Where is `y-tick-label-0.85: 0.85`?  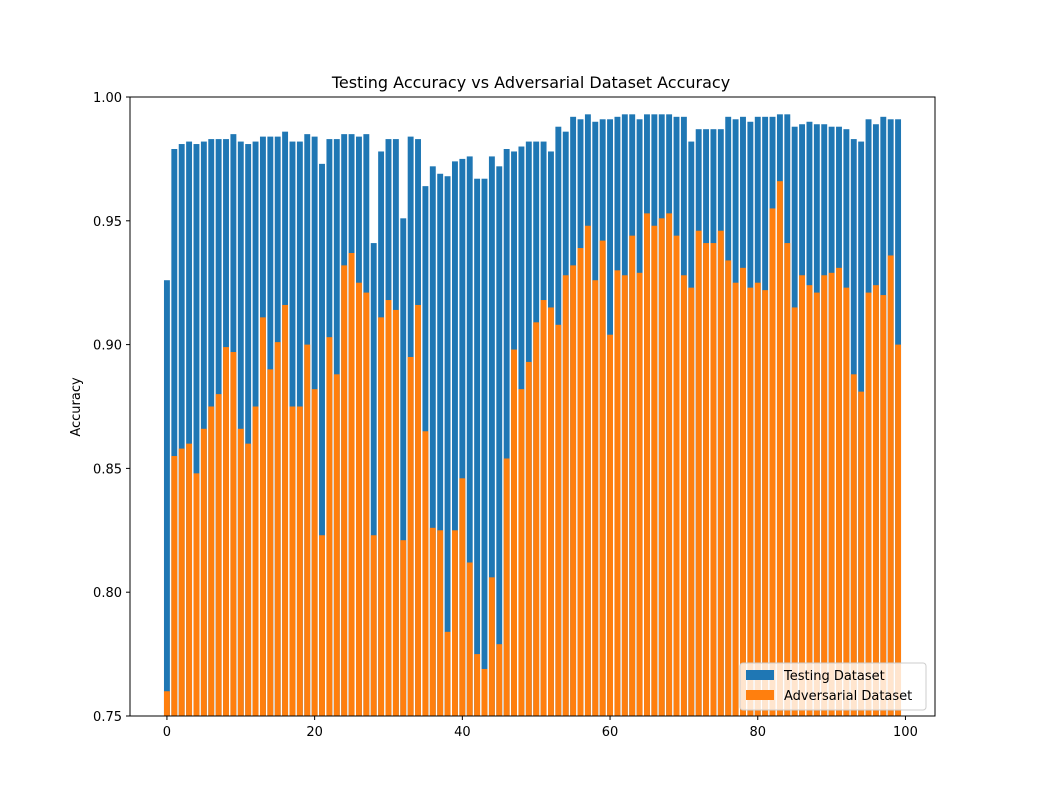 y-tick-label-0.85: 0.85 is located at coordinates (107, 469).